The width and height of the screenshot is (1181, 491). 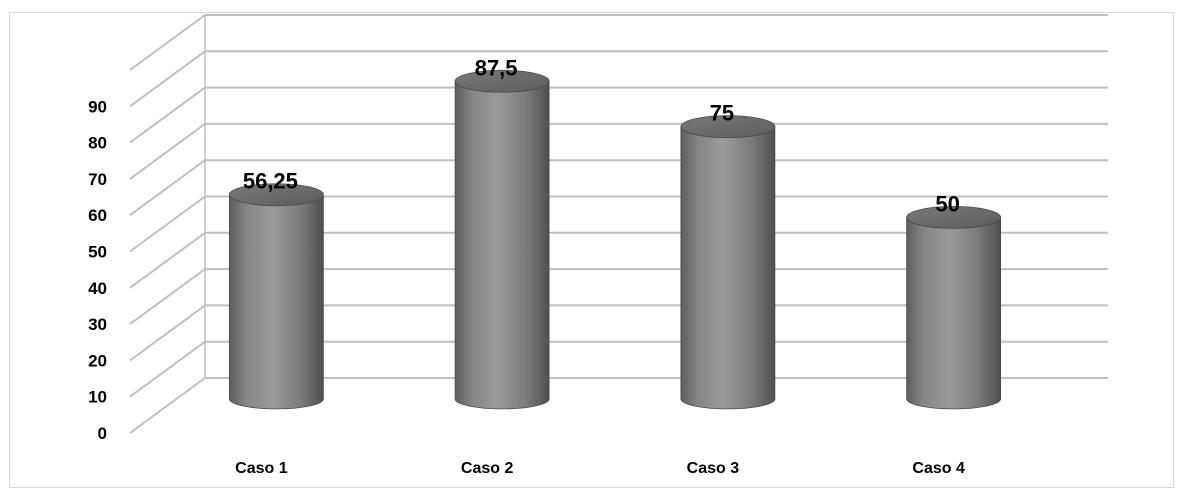 What do you see at coordinates (97, 360) in the screenshot?
I see `y-tick-label: 20` at bounding box center [97, 360].